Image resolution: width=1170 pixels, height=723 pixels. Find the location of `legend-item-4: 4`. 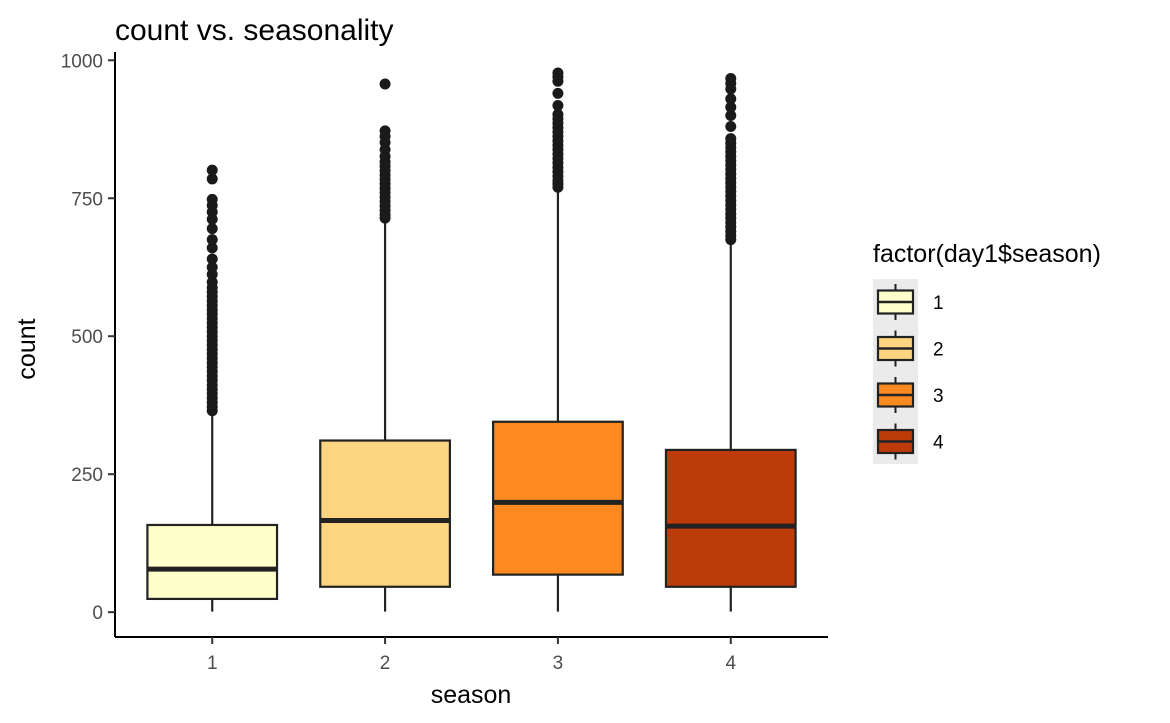

legend-item-4: 4 is located at coordinates (910, 441).